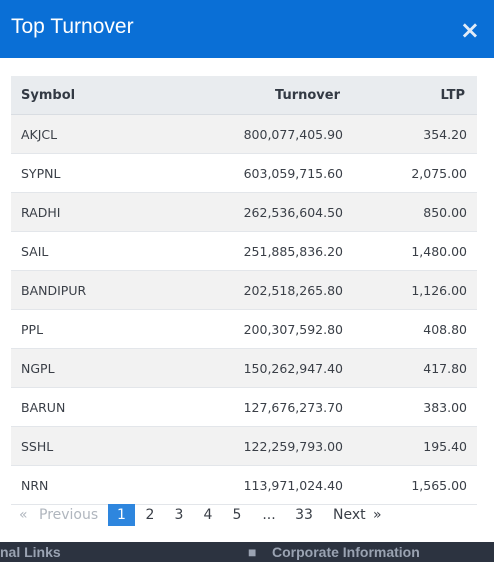  What do you see at coordinates (247, 29) in the screenshot?
I see `modal-header: Top Turnover ×` at bounding box center [247, 29].